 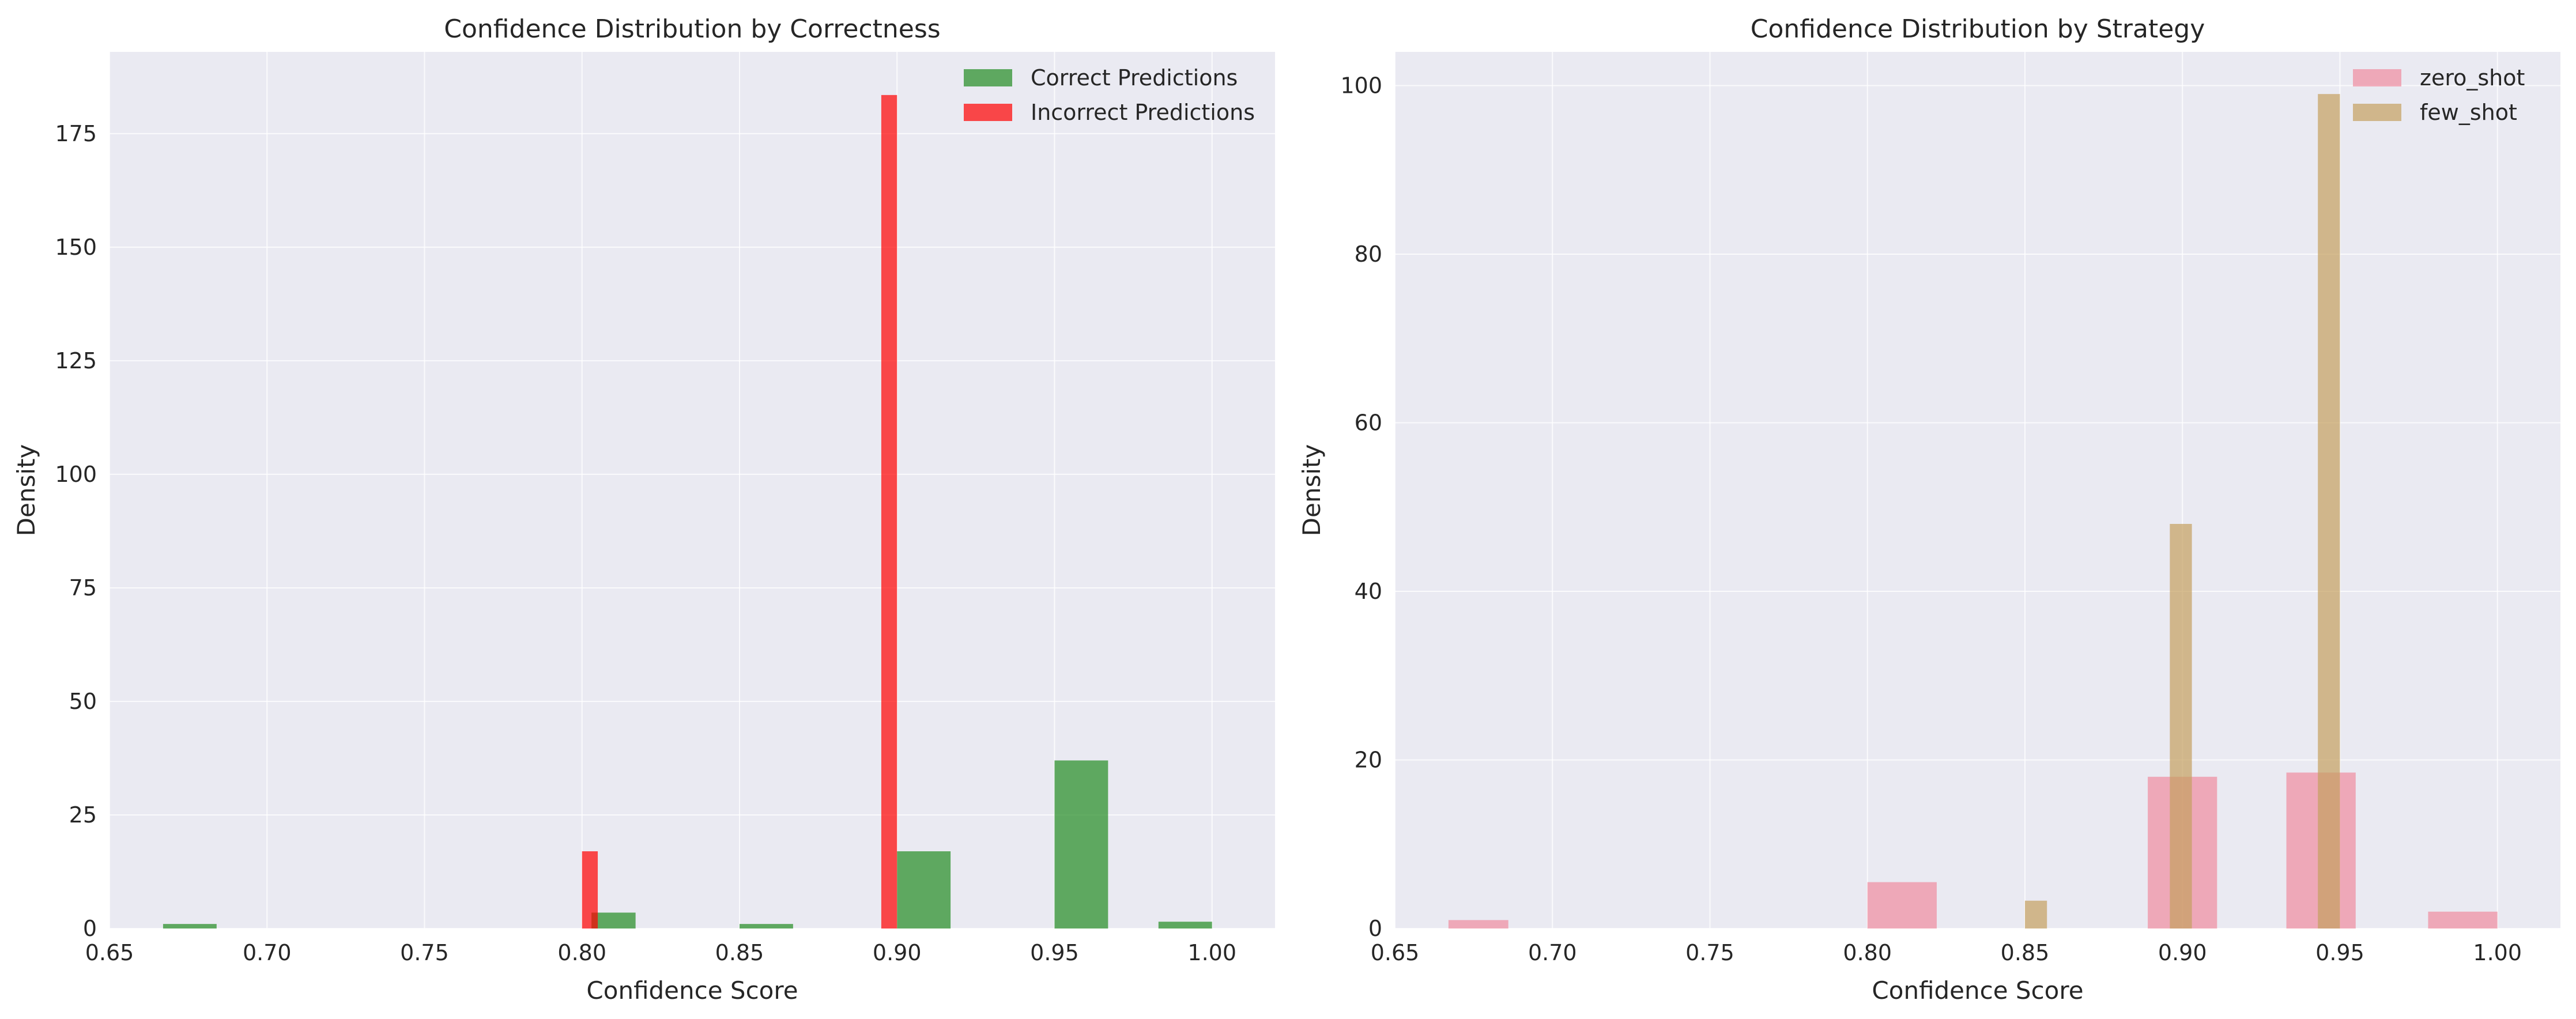 What do you see at coordinates (1134, 77) in the screenshot?
I see `legend-label: Correct Predictions` at bounding box center [1134, 77].